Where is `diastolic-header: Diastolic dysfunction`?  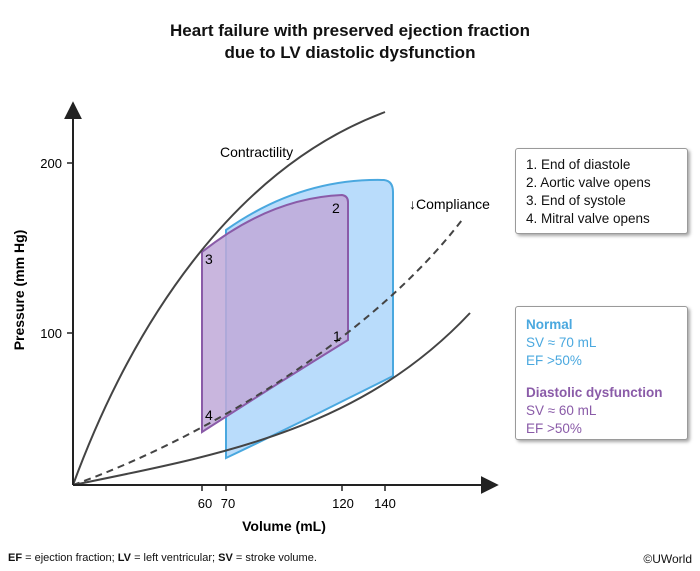 diastolic-header: Diastolic dysfunction is located at coordinates (594, 392).